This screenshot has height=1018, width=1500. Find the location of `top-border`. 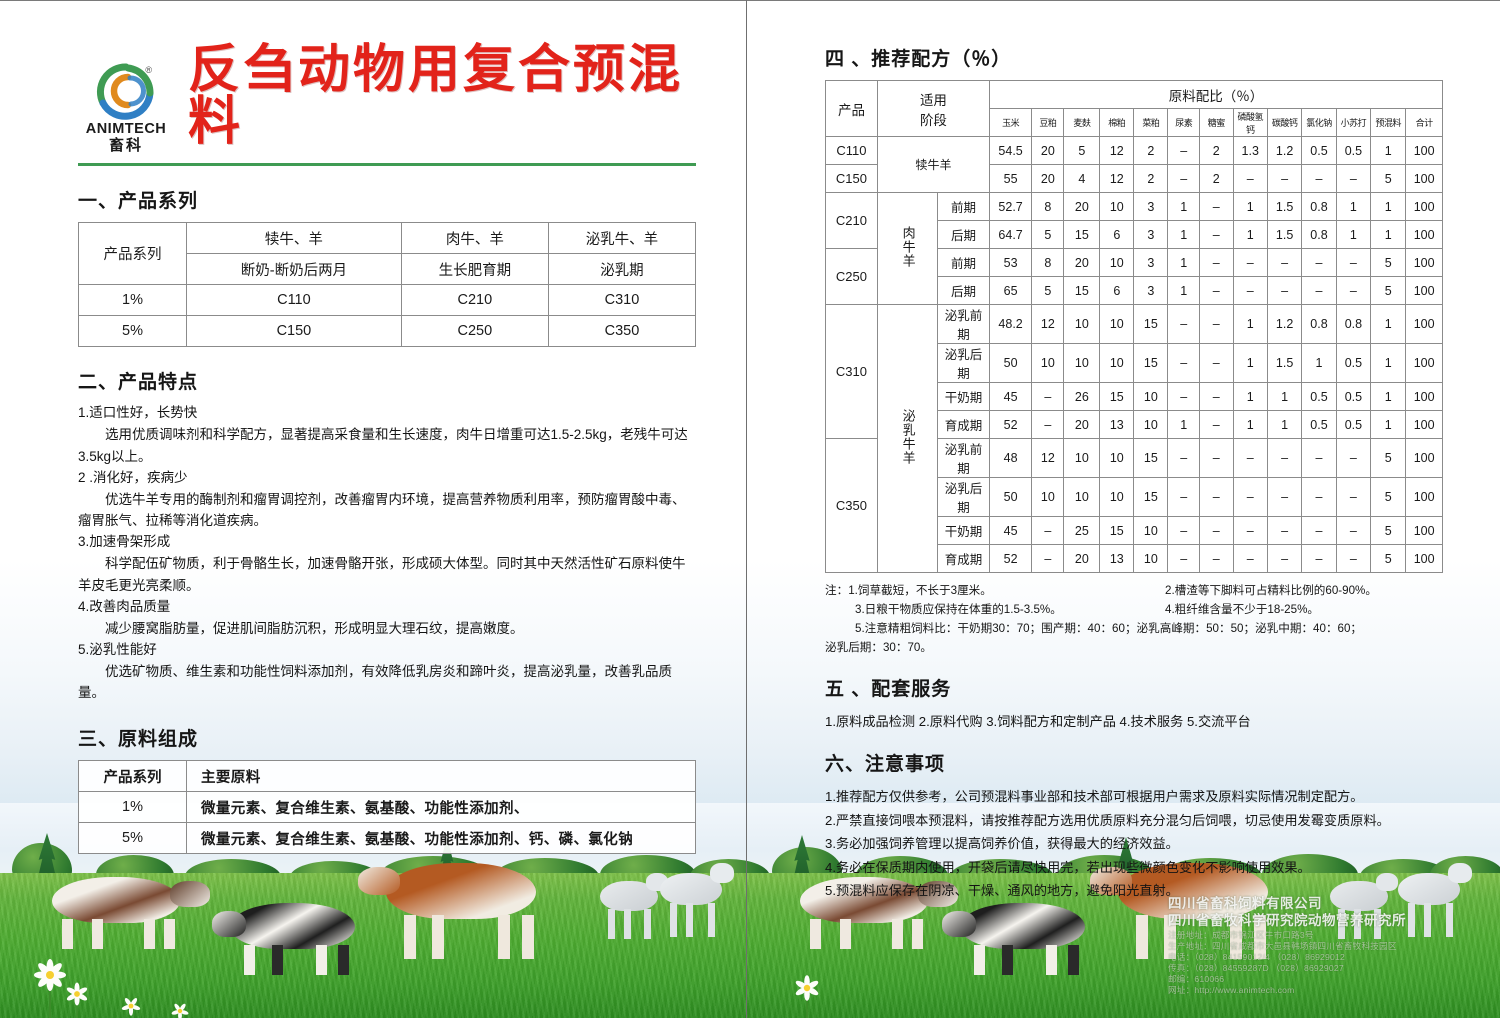

top-border is located at coordinates (750, 0).